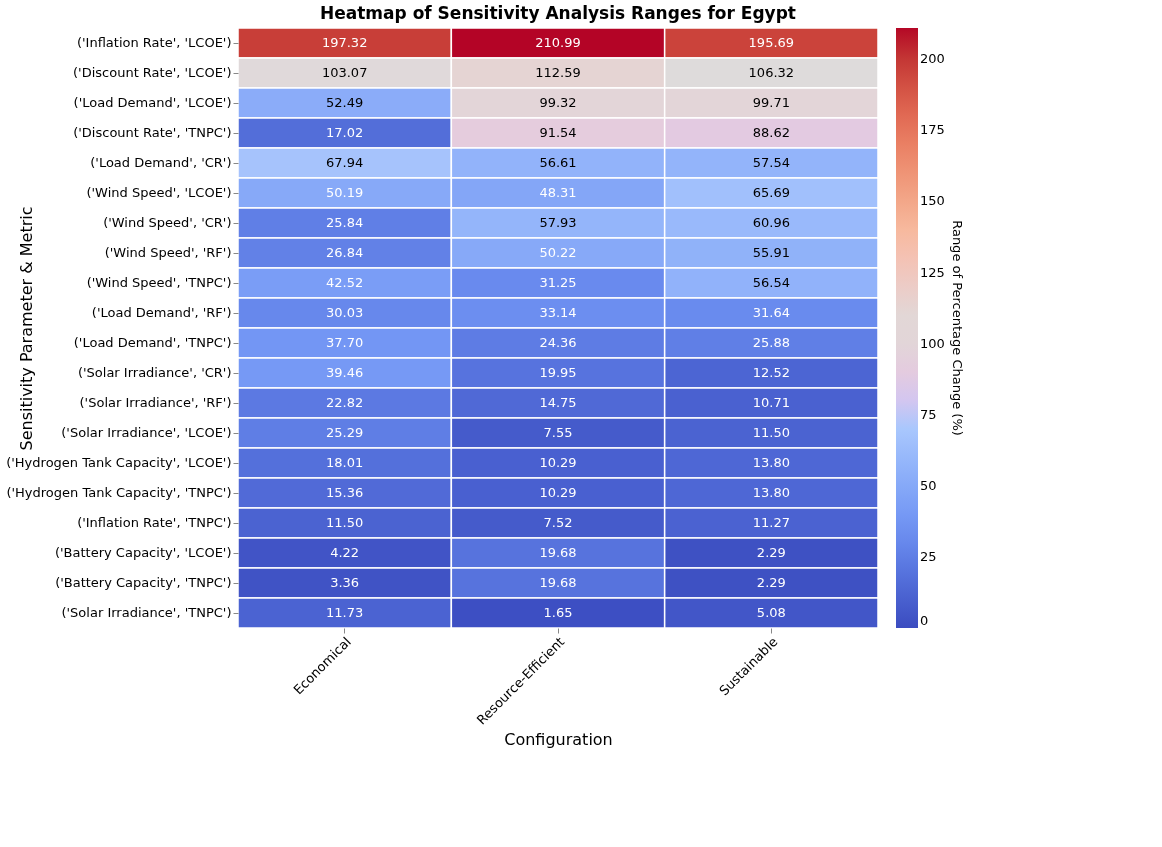 The image size is (1162, 847). What do you see at coordinates (771, 42) in the screenshot?
I see `data-label: 195.69` at bounding box center [771, 42].